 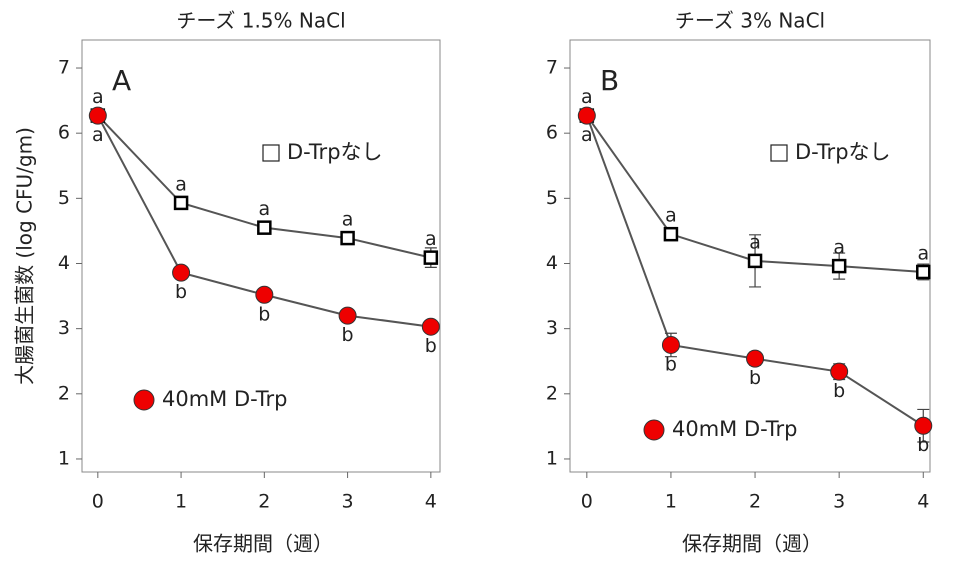 I want to click on chart-title: チーズ 1.5% NaCl, so click(x=260, y=21).